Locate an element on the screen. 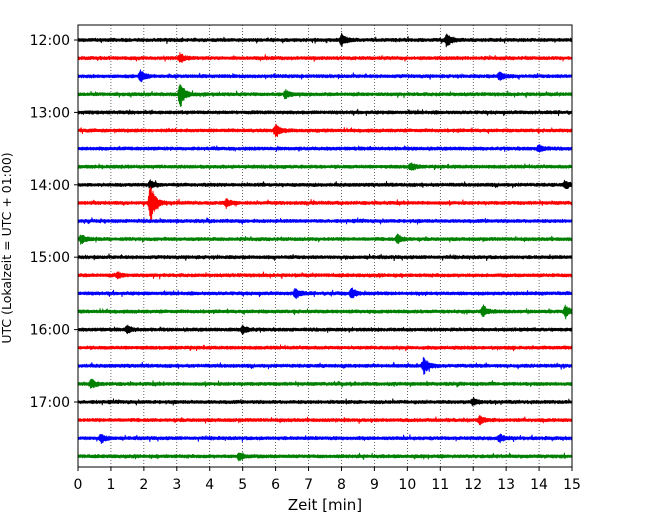  y-tick-label: 14:00 is located at coordinates (50, 186).